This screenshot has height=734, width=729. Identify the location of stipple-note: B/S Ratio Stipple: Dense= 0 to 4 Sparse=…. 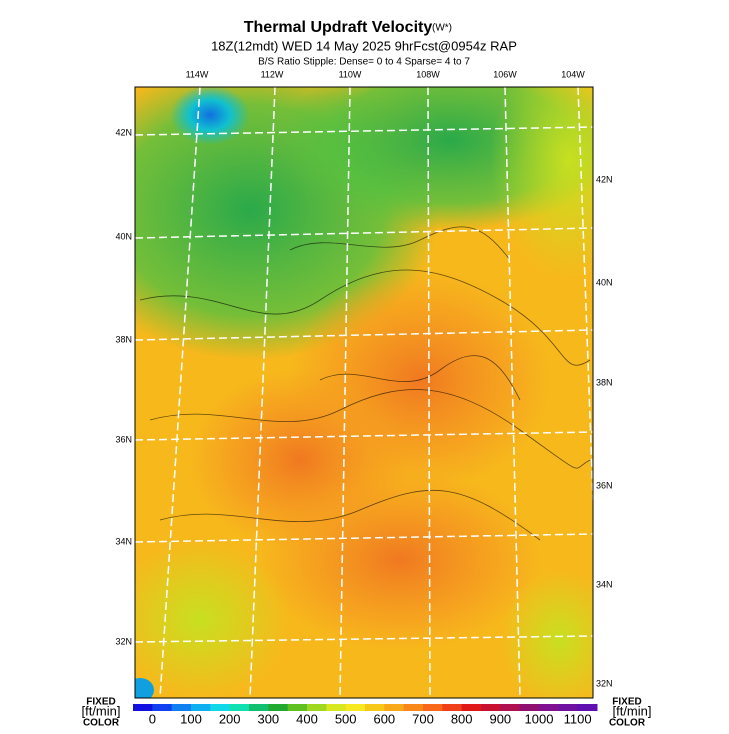
(364, 62).